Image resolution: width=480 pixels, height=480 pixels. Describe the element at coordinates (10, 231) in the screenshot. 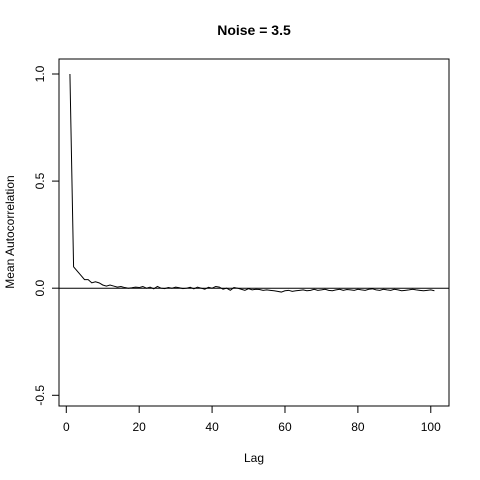

I see `y-axis-label: Mean Autocorrelation` at that location.